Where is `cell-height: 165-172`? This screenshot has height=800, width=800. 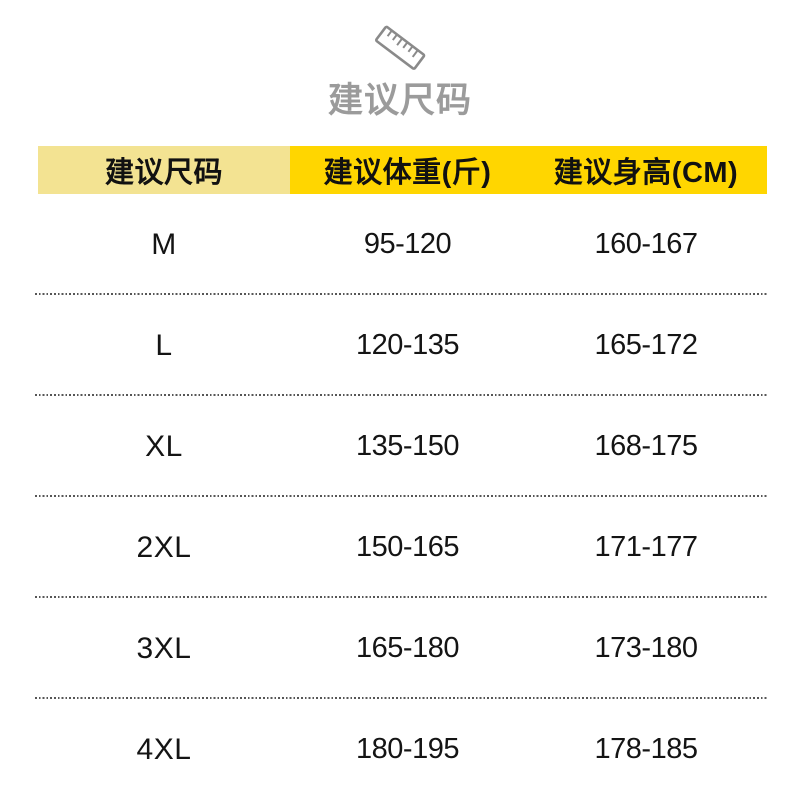 cell-height: 165-172 is located at coordinates (646, 345).